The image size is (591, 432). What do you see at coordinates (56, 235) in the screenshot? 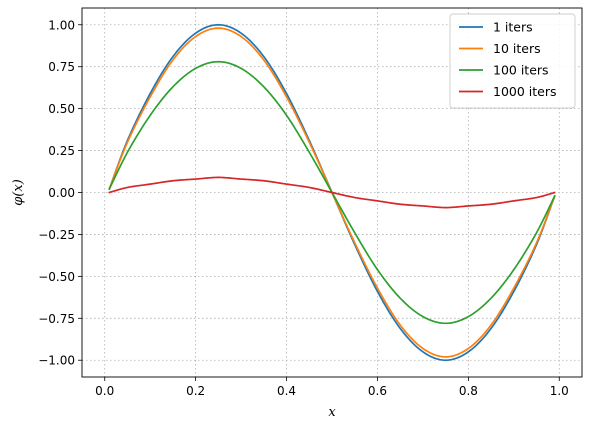
I see `y-tick-label: −0.25` at bounding box center [56, 235].